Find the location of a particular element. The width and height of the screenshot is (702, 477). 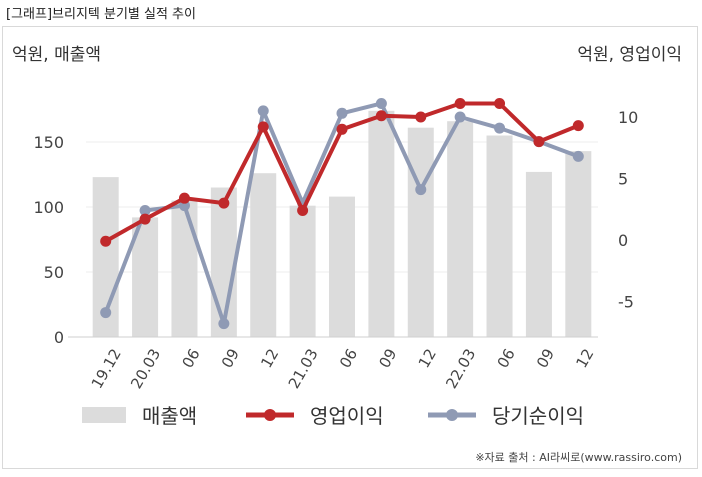

legend-marker-net-income is located at coordinates (452, 415).